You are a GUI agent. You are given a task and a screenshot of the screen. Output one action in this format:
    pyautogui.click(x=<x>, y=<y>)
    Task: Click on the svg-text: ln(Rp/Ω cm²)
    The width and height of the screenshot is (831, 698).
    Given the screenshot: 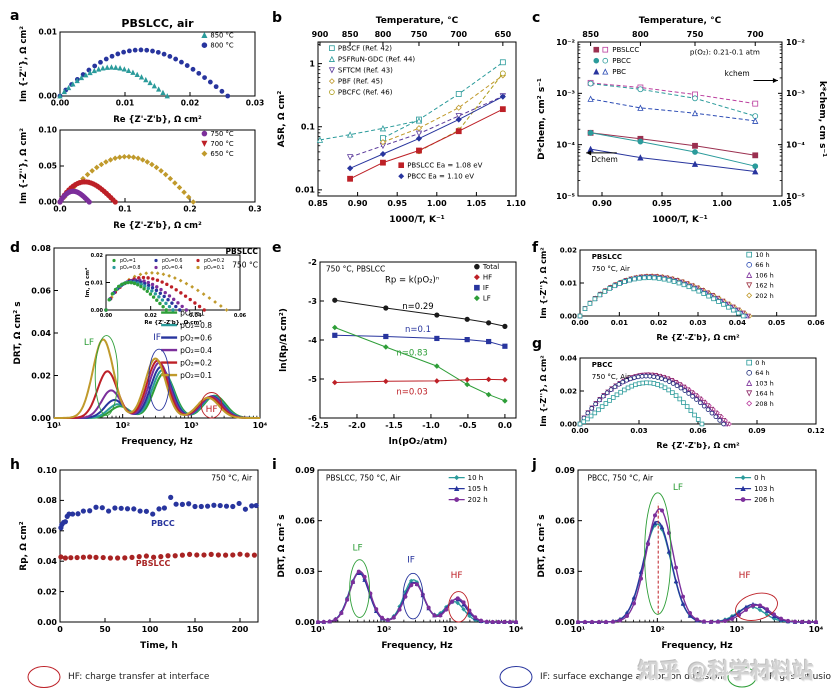 What is the action you would take?
    pyautogui.click(x=284, y=340)
    